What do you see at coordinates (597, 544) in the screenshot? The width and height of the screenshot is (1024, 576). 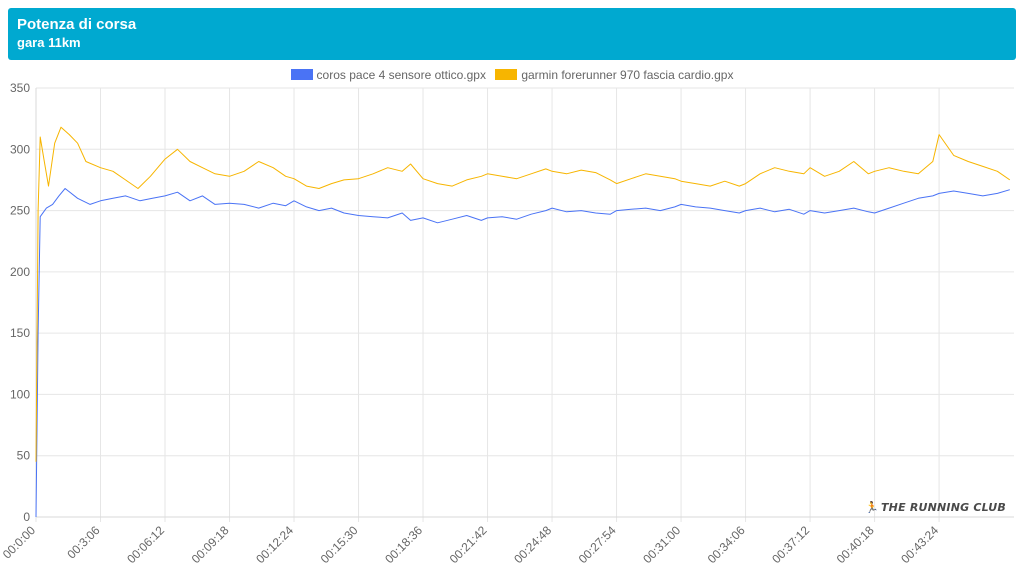 I see `x-tick-label: 00:27:54` at bounding box center [597, 544].